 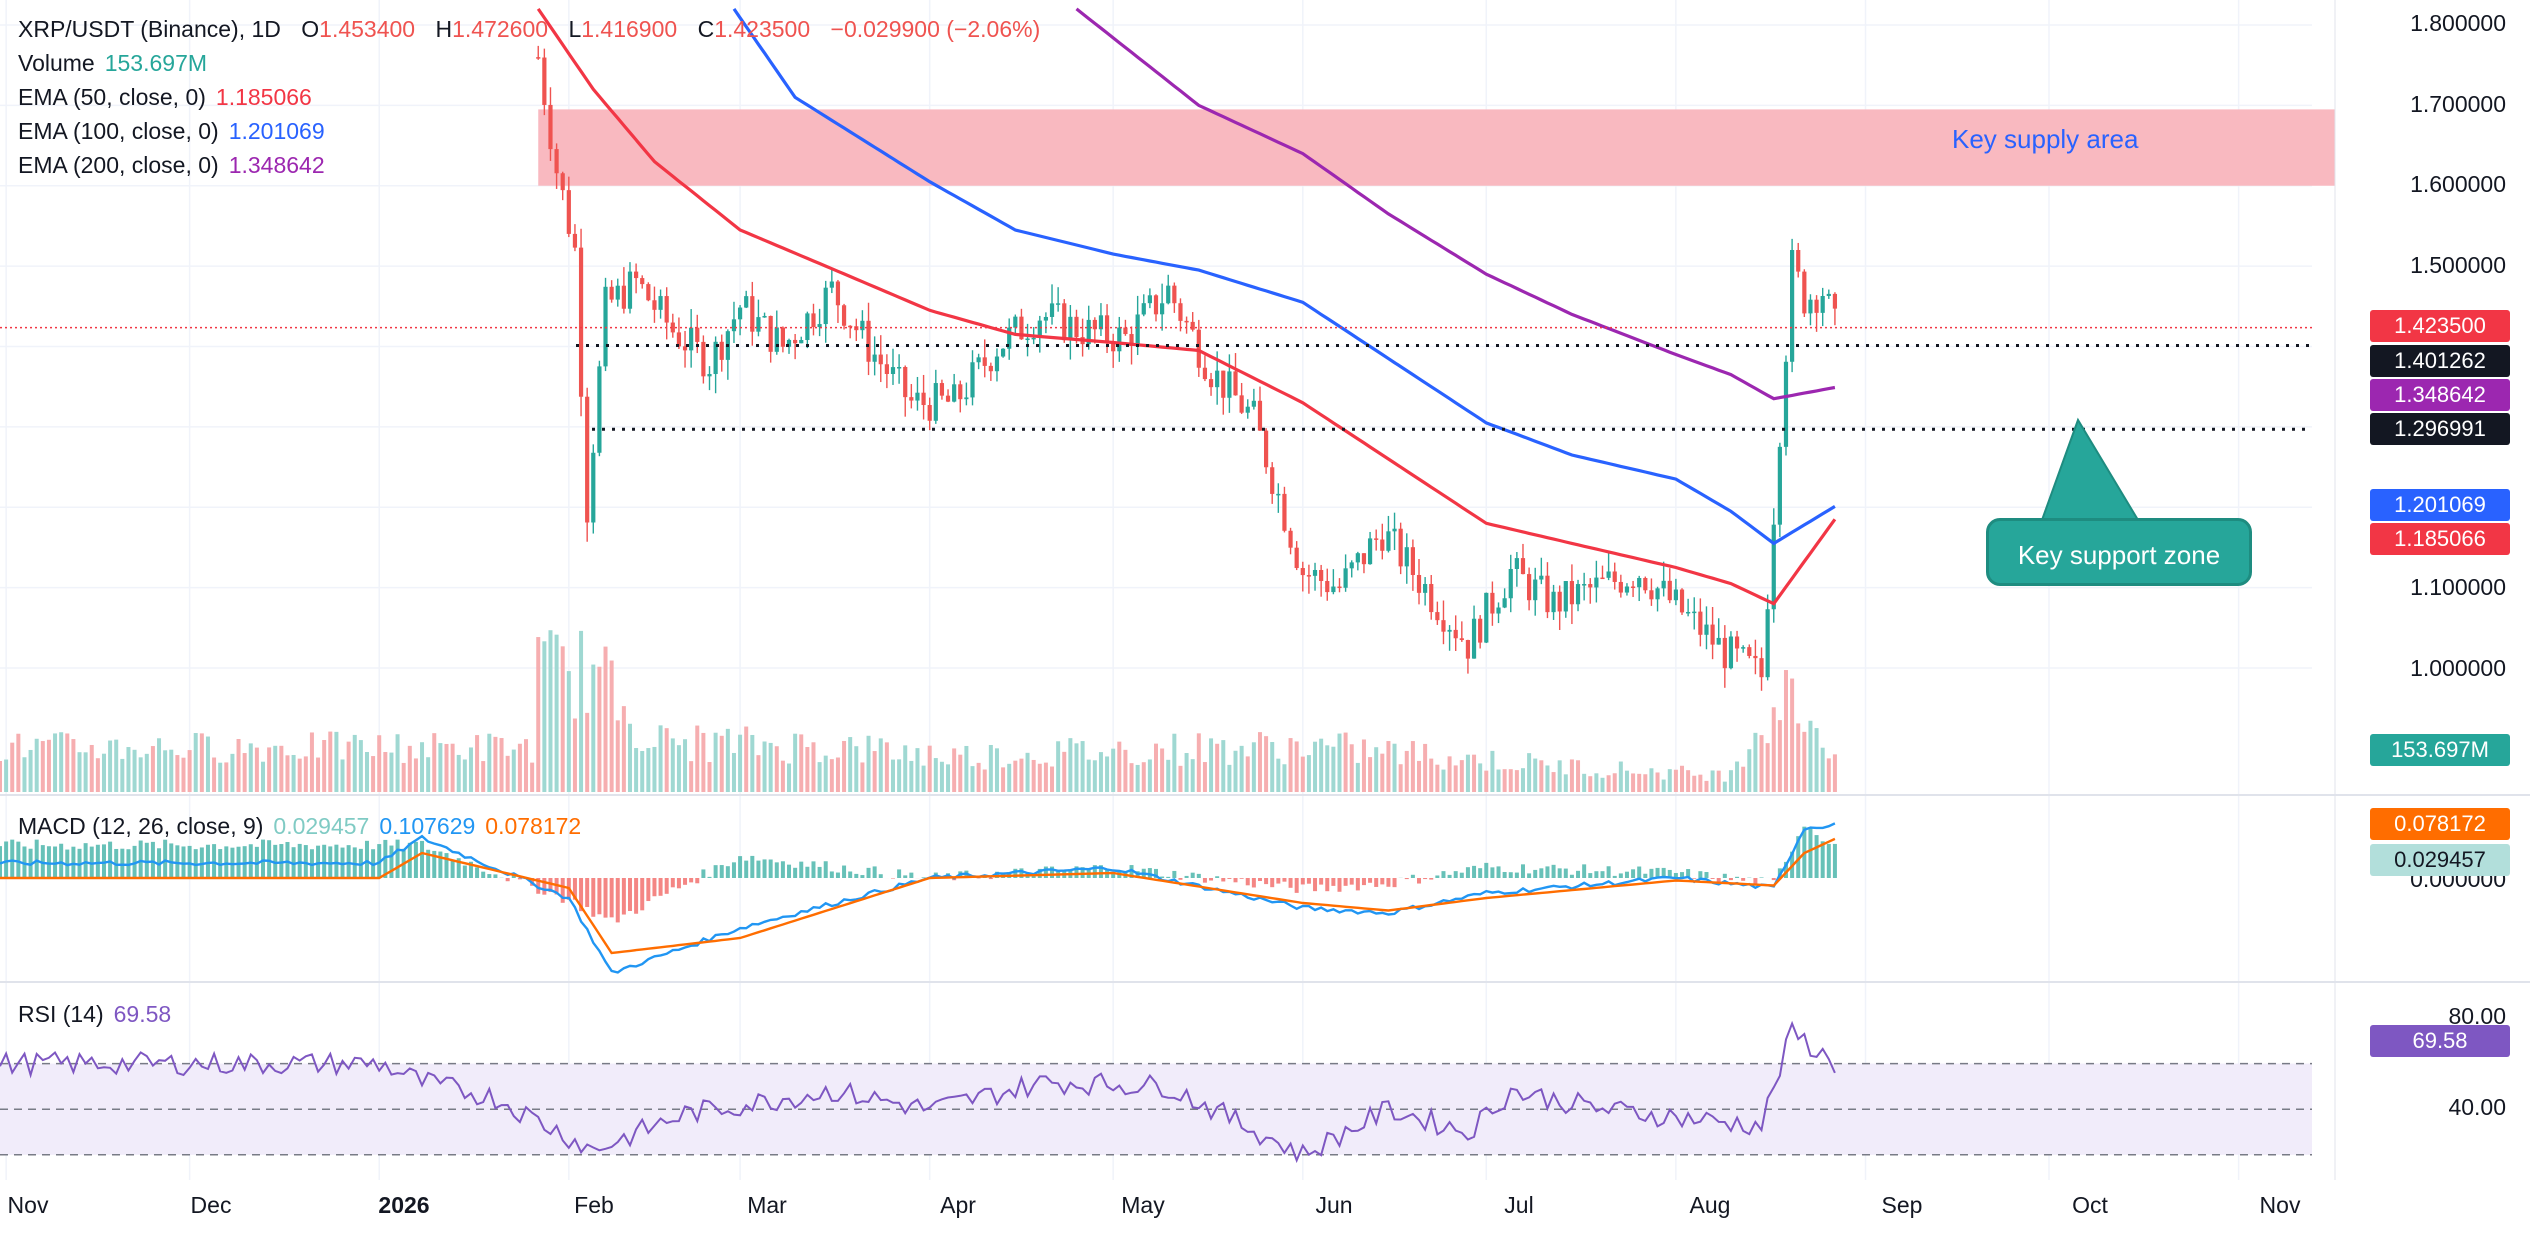 What do you see at coordinates (529, 63) in the screenshot?
I see `volume-legend: Volume 153.697M` at bounding box center [529, 63].